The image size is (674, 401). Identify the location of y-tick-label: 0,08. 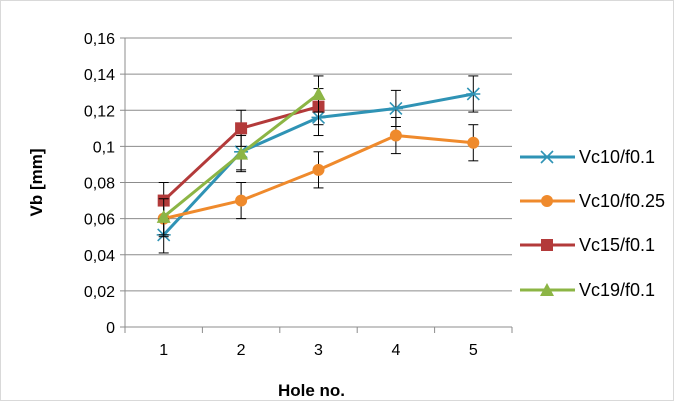
(99, 184).